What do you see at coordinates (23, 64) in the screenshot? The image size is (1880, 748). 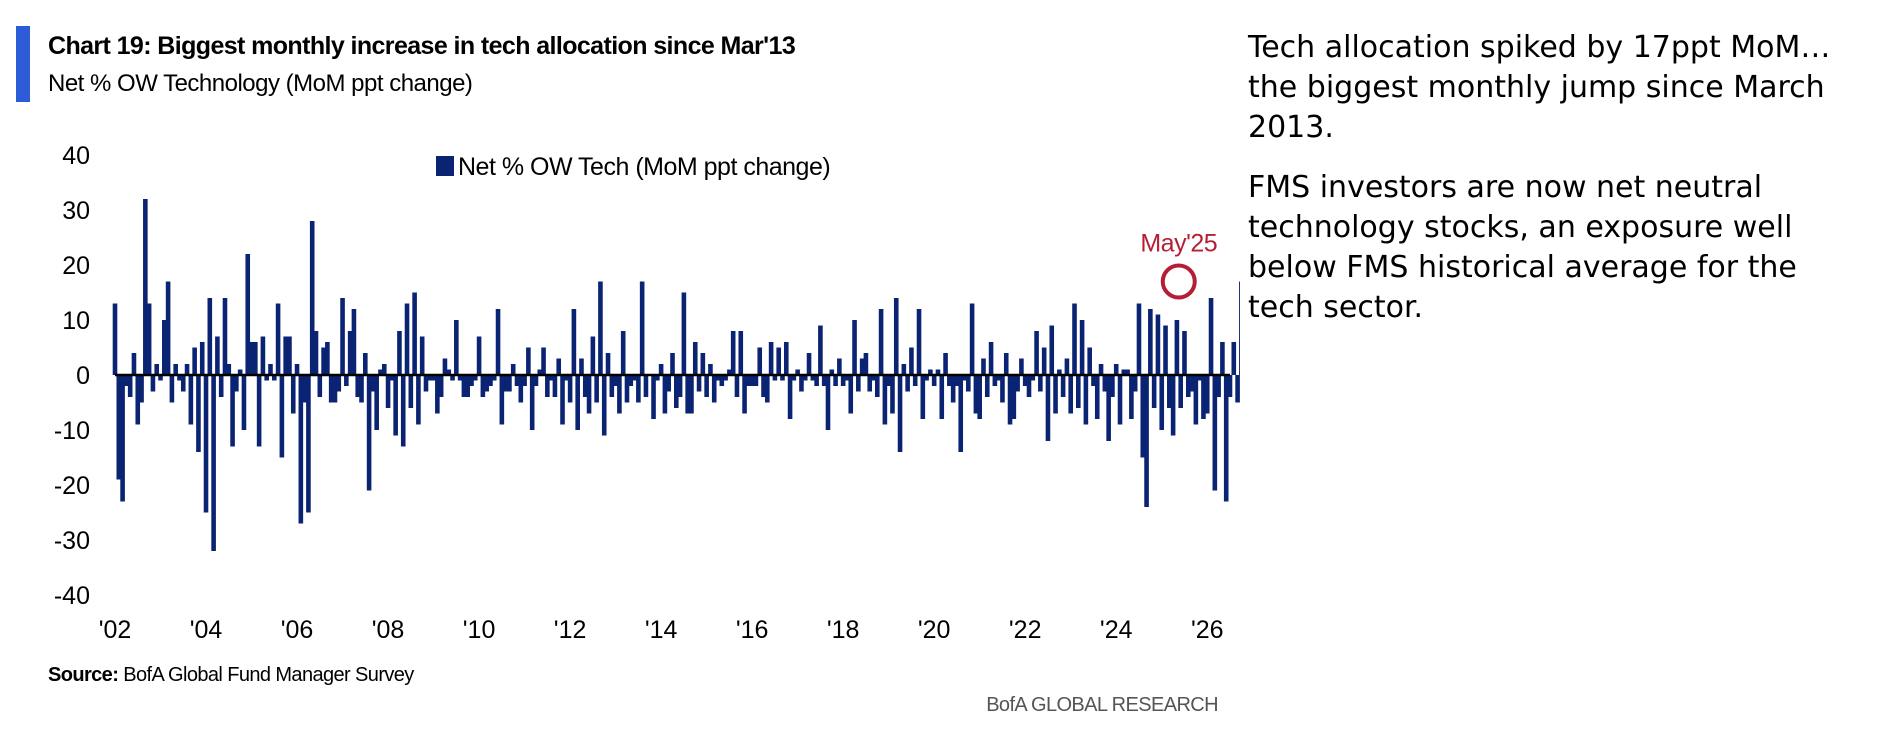 I see `title-accent-bar` at bounding box center [23, 64].